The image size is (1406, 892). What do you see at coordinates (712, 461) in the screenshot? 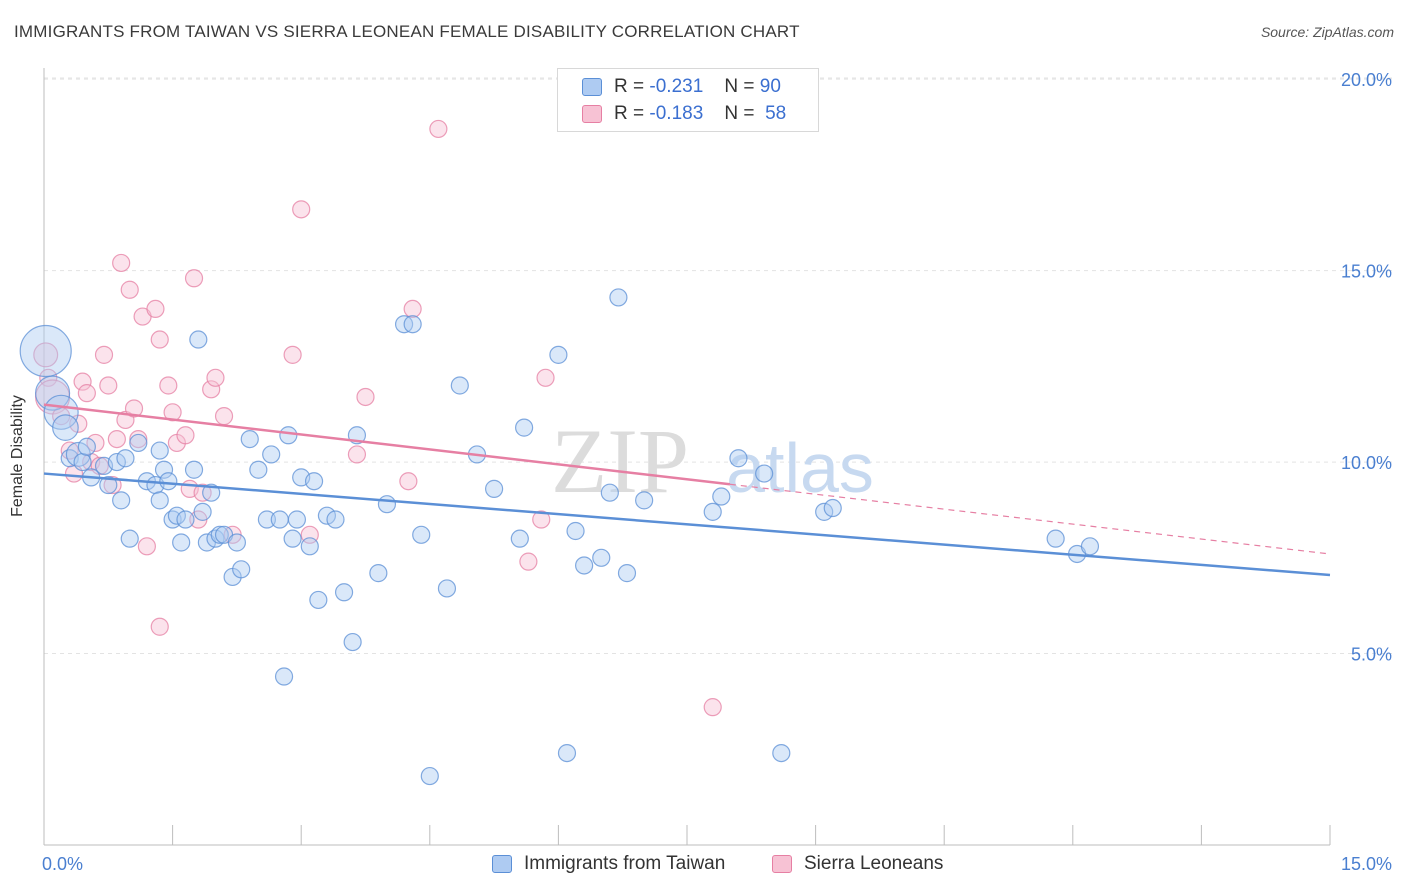
I see `watermark: ZIP atlas` at bounding box center [712, 461].